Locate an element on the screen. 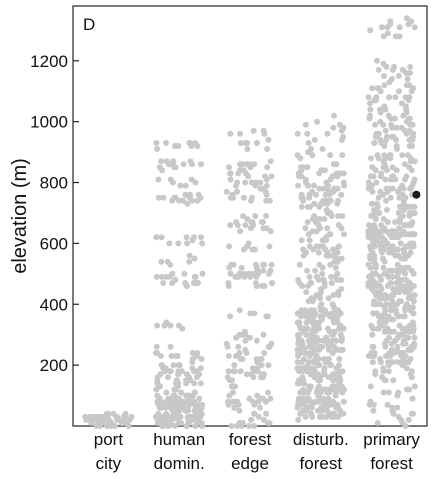 The image size is (434, 479). y-tick-label: 800 is located at coordinates (54, 183).